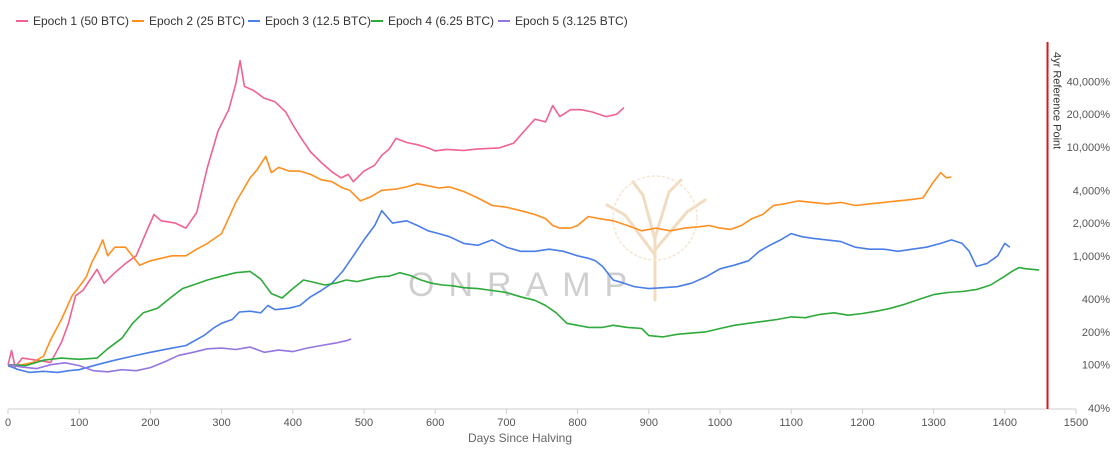 The image size is (1120, 461). I want to click on x-tick-label: 200, so click(150, 423).